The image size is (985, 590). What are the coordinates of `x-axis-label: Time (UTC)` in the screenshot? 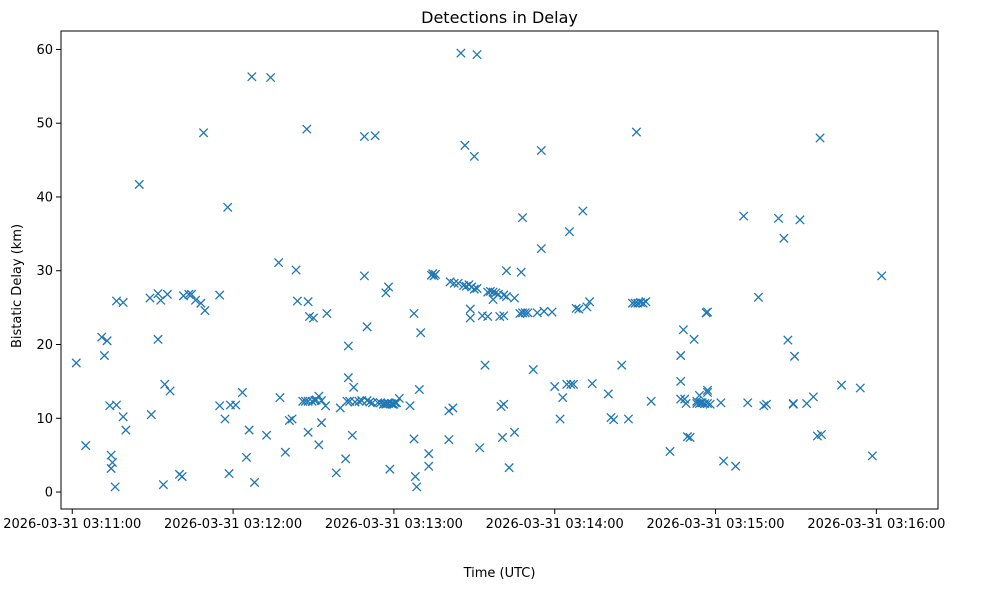 It's located at (499, 573).